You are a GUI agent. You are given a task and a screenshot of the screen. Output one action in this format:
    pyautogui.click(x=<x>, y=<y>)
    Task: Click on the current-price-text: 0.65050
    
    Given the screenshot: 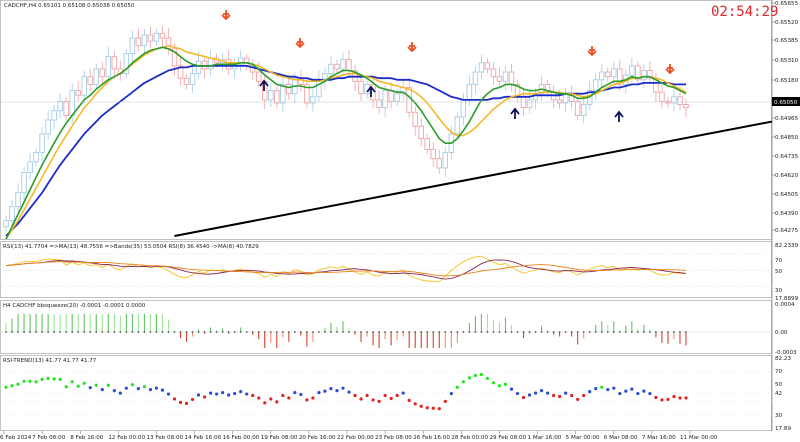 What is the action you would take?
    pyautogui.click(x=786, y=103)
    